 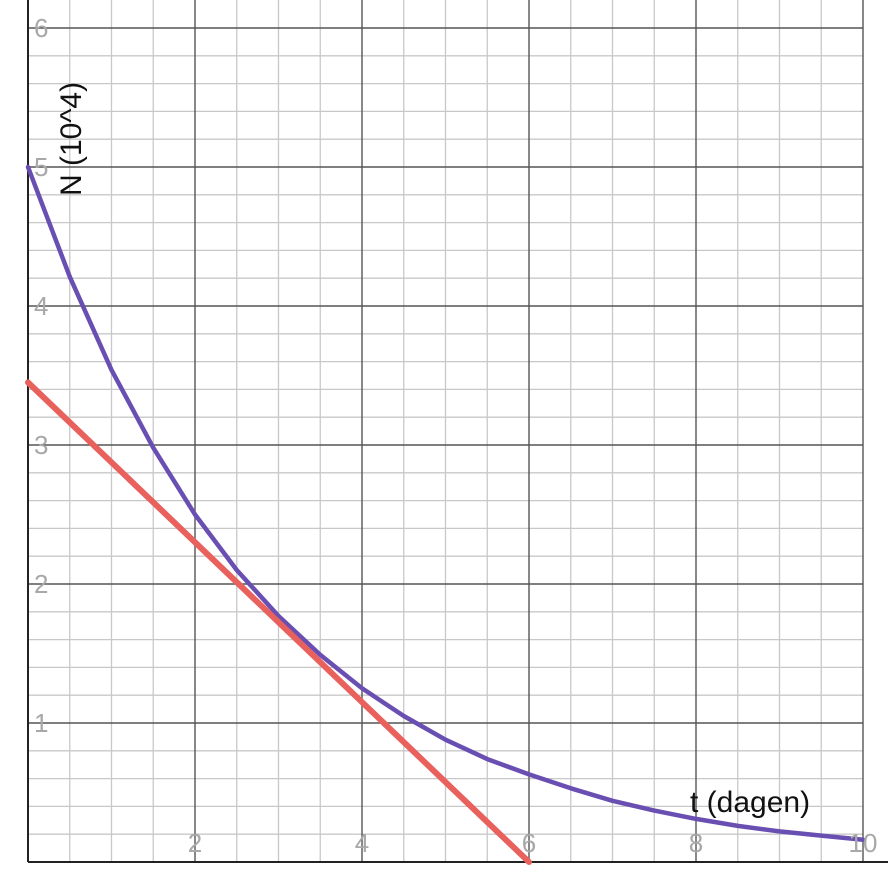 What do you see at coordinates (362, 843) in the screenshot?
I see `x-tick-label: 4` at bounding box center [362, 843].